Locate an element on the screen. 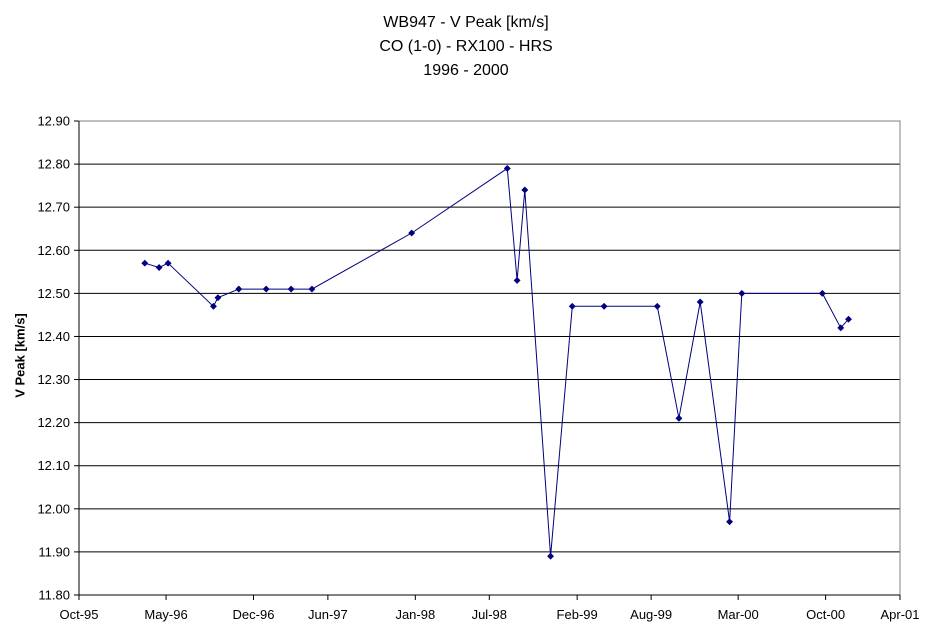 The image size is (932, 632). y-tick-label: 12.20 is located at coordinates (53, 422).